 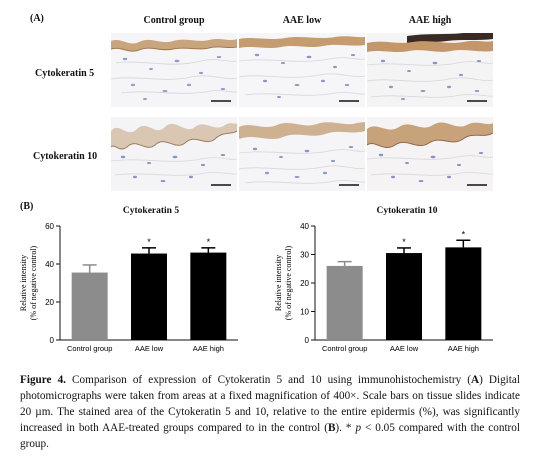 I want to click on caption-text-4: < 0.05 compared with the control group., so click(x=270, y=436).